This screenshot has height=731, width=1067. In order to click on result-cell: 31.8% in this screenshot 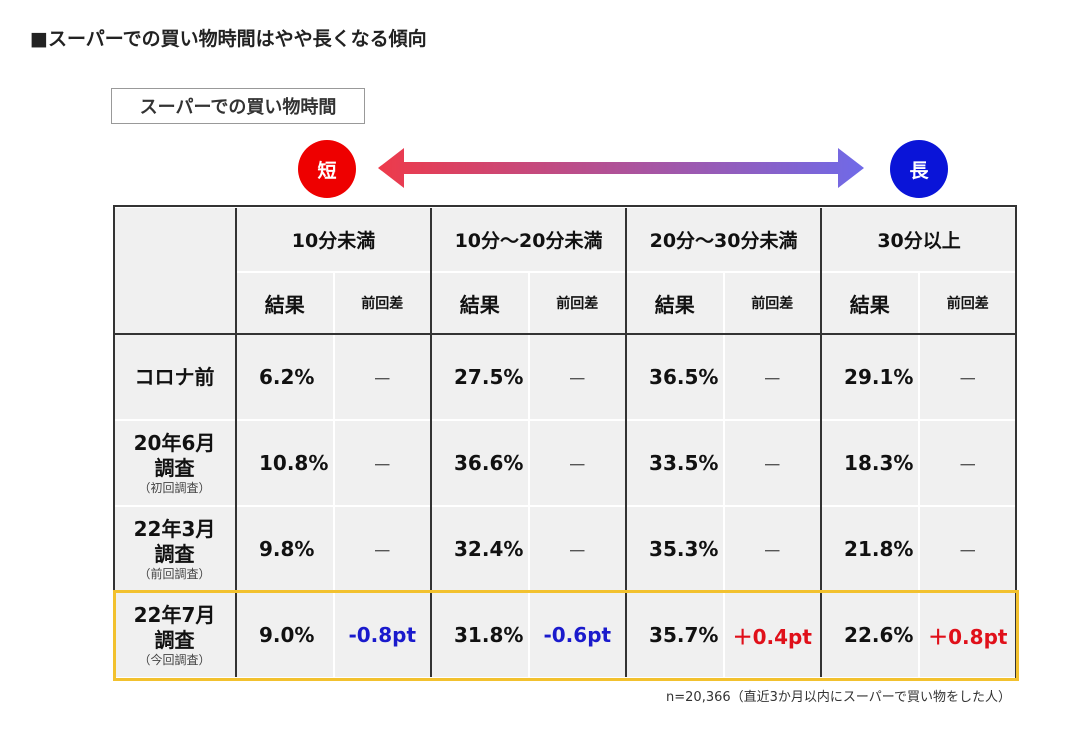, I will do `click(479, 634)`.